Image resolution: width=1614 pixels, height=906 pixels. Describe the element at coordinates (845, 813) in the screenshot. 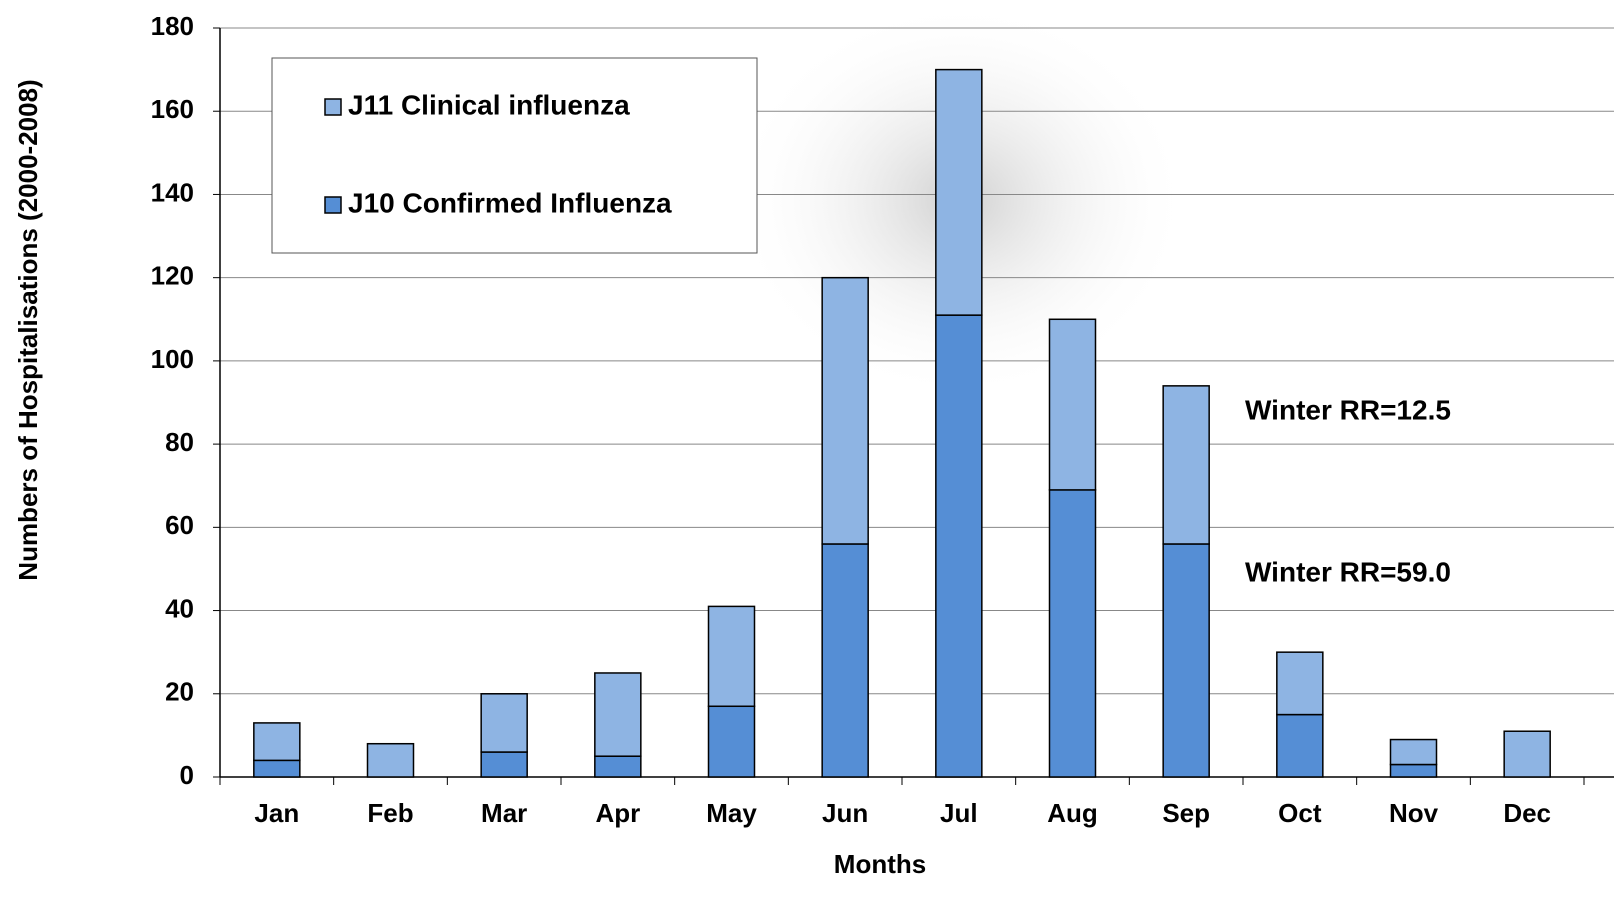

I see `x-tick-label: Jun` at that location.